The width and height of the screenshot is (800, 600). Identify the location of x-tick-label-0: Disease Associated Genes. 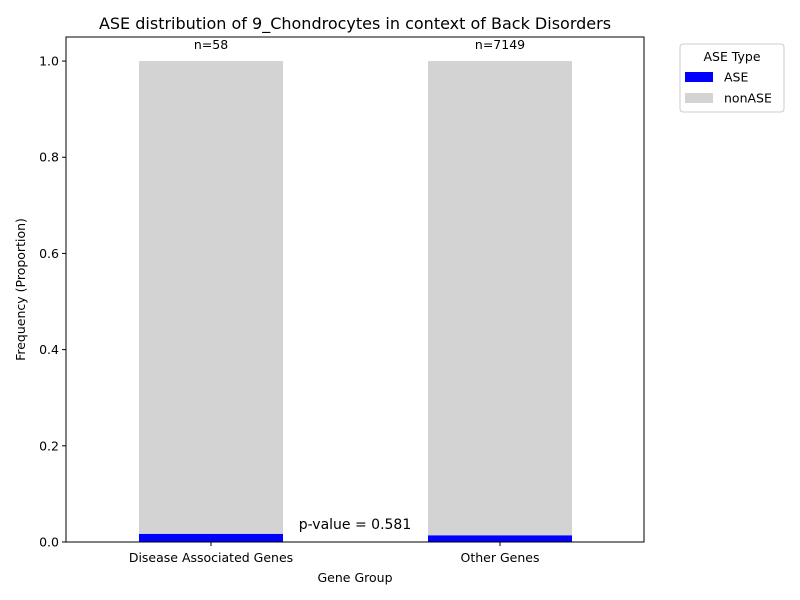
(211, 557).